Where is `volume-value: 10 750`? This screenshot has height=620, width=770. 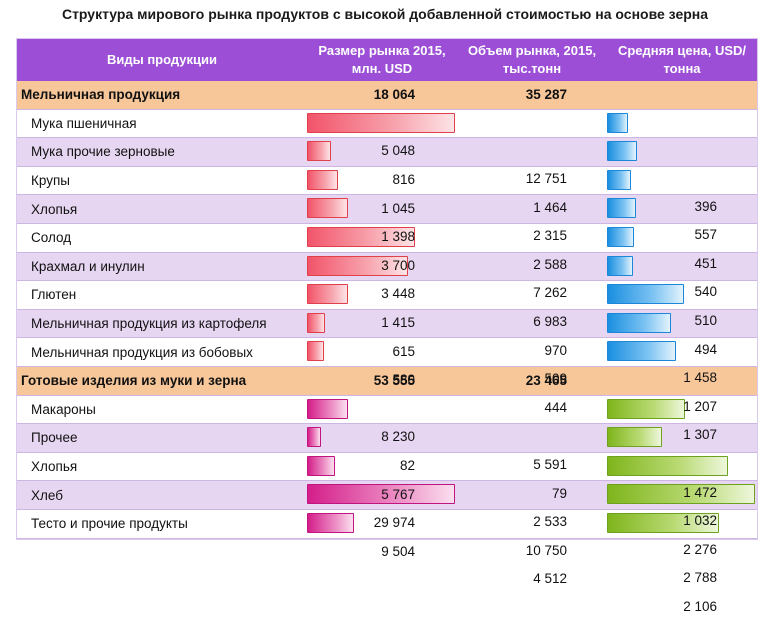
volume-value: 10 750 is located at coordinates (546, 550).